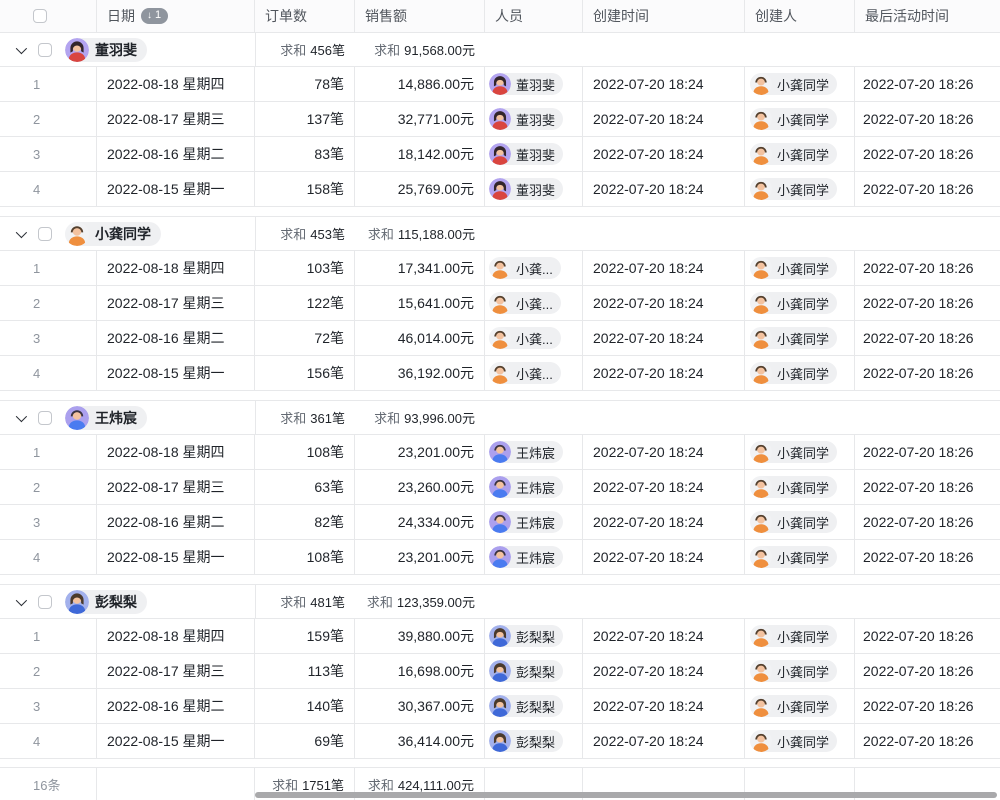 The width and height of the screenshot is (1000, 800). I want to click on cell-sales: 24,334.00元, so click(420, 522).